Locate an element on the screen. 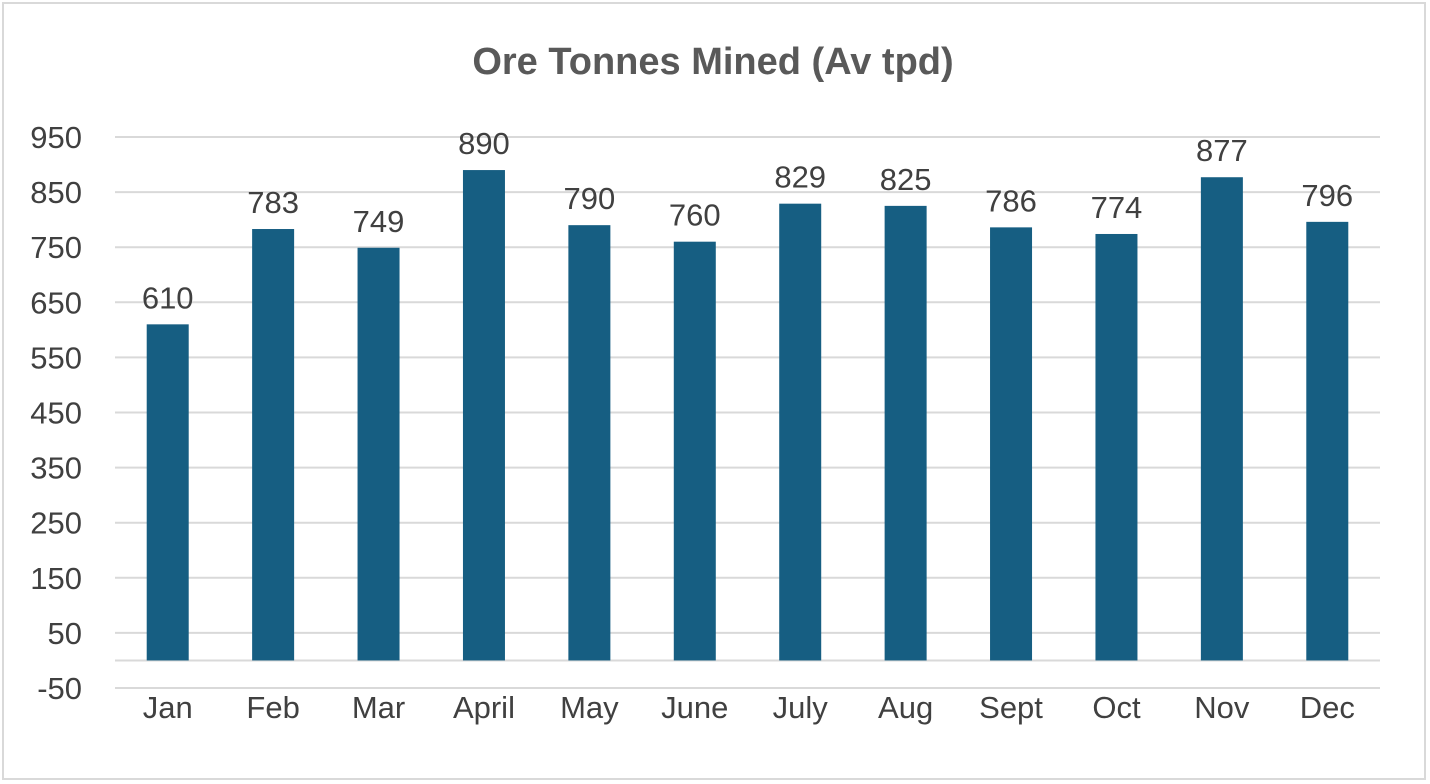 Image resolution: width=1430 pixels, height=784 pixels. data-label: 825 is located at coordinates (906, 179).